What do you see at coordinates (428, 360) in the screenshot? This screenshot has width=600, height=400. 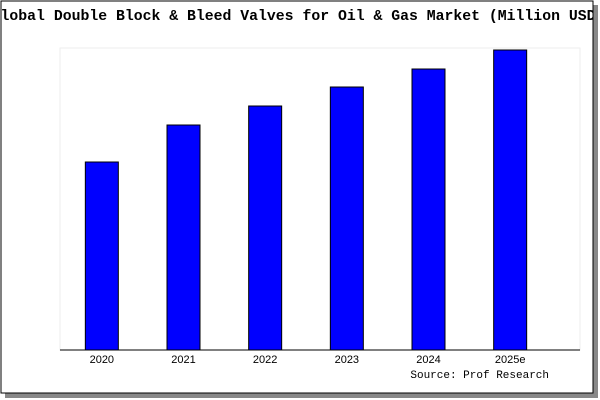 I see `x-tick-label: 2024` at bounding box center [428, 360].